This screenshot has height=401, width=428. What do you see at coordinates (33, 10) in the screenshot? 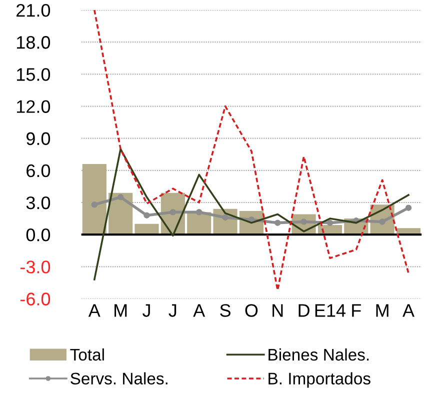
I see `y-tick-label: 21.0` at bounding box center [33, 10].